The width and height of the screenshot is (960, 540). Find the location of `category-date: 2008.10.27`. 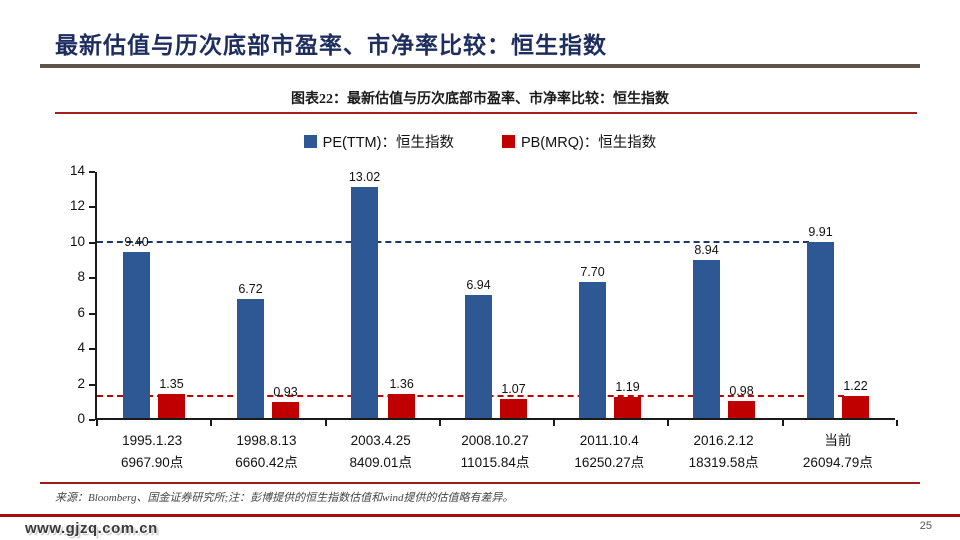

category-date: 2008.10.27 is located at coordinates (495, 440).